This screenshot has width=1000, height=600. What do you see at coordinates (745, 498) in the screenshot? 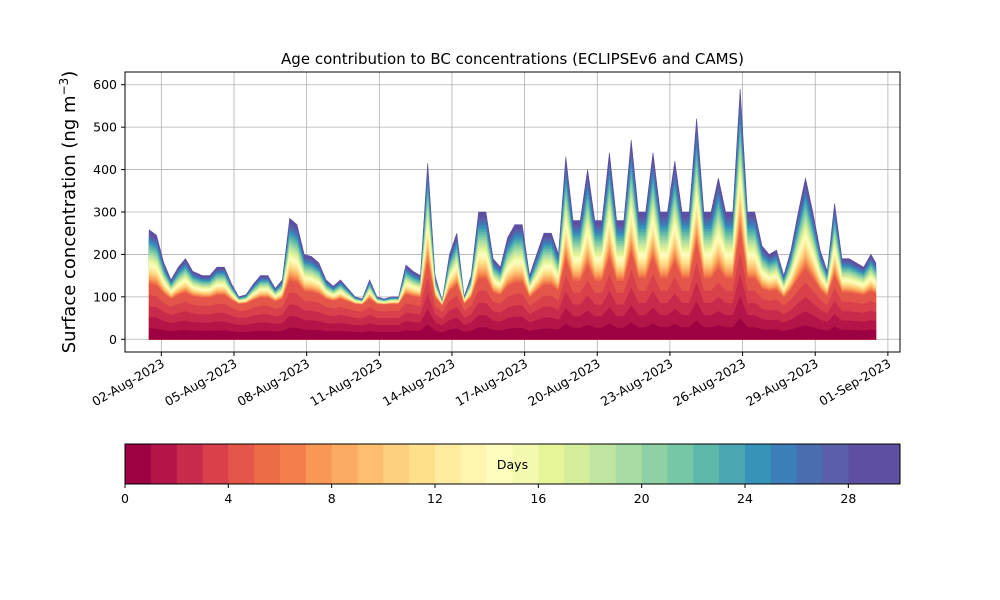
I see `colorbar-tick-label: 24` at bounding box center [745, 498].